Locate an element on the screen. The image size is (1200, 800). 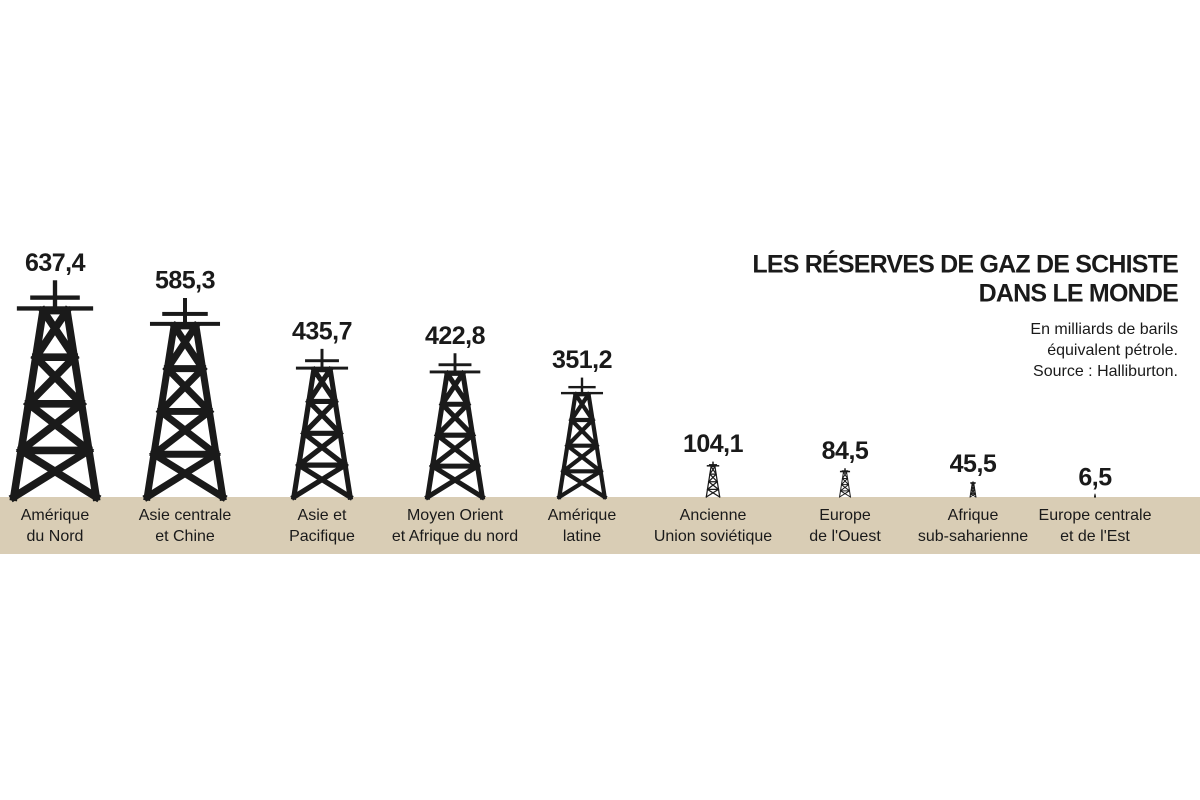
category-label: Union soviétique is located at coordinates (713, 536).